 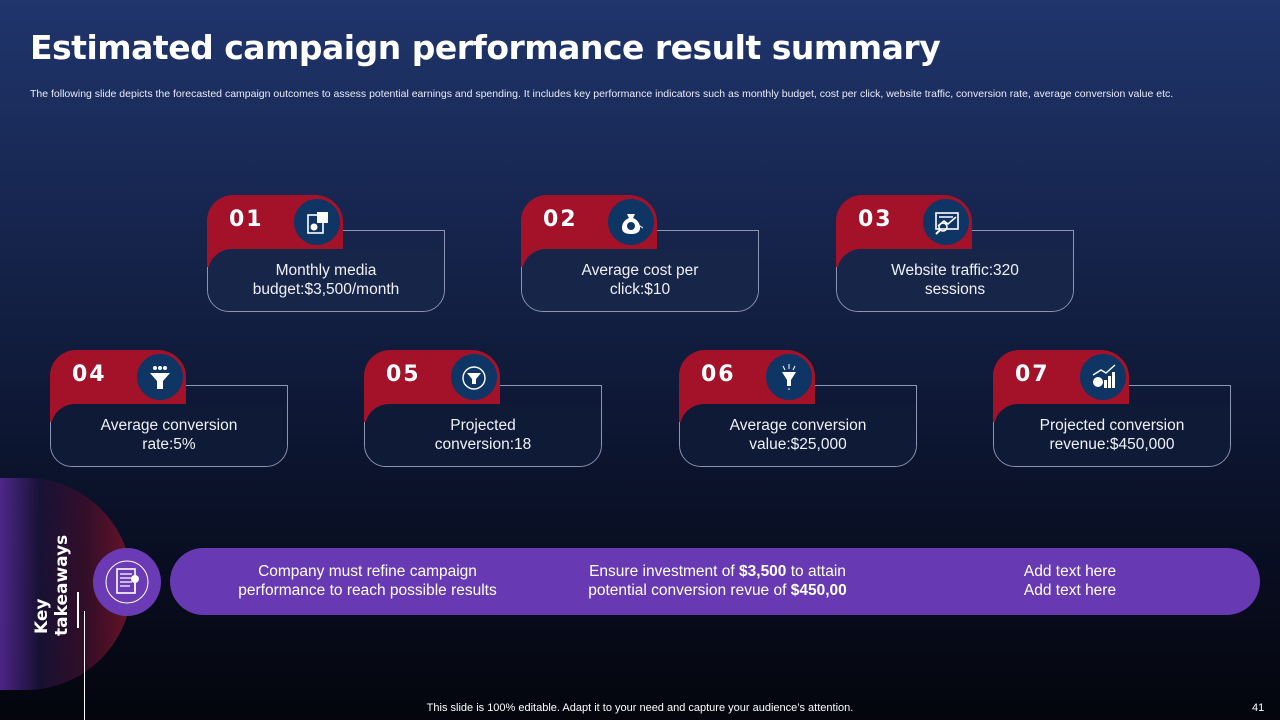 What do you see at coordinates (317, 222) in the screenshot?
I see `budget-calculator-icon` at bounding box center [317, 222].